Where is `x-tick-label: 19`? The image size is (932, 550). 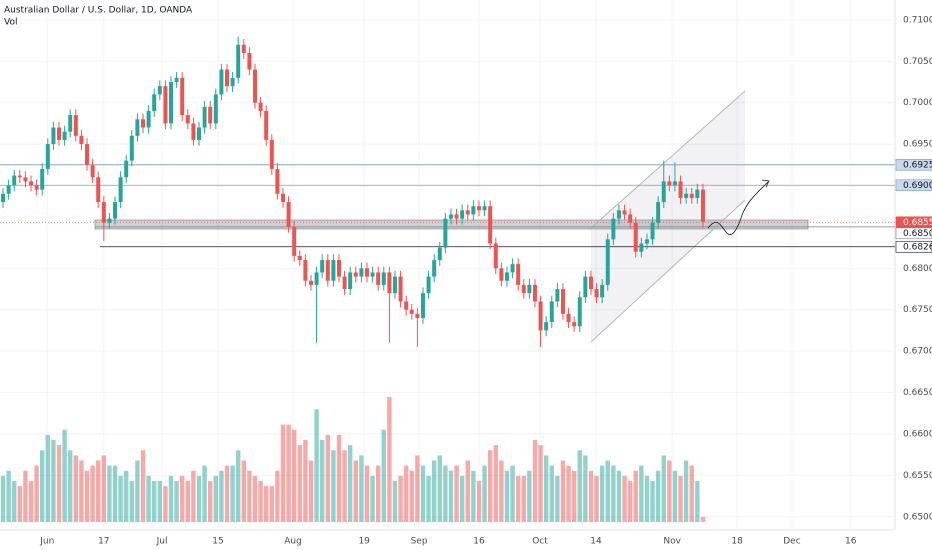
x-tick-label: 19 is located at coordinates (364, 542).